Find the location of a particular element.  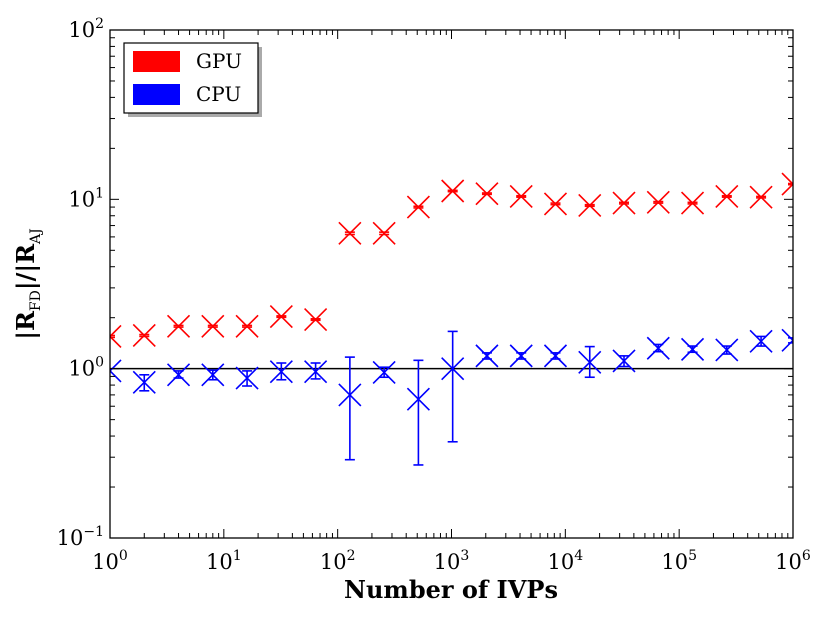

x-tick-label: 105 is located at coordinates (679, 561).